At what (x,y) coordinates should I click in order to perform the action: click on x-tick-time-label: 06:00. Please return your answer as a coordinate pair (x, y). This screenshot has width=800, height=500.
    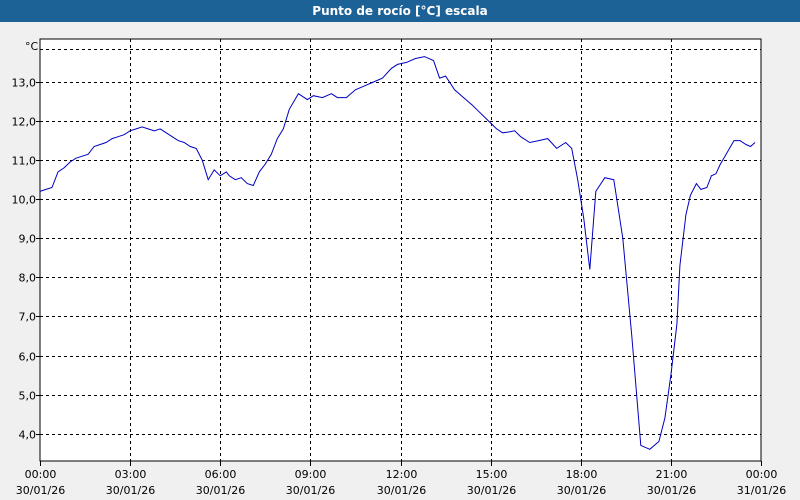
    Looking at the image, I should click on (221, 474).